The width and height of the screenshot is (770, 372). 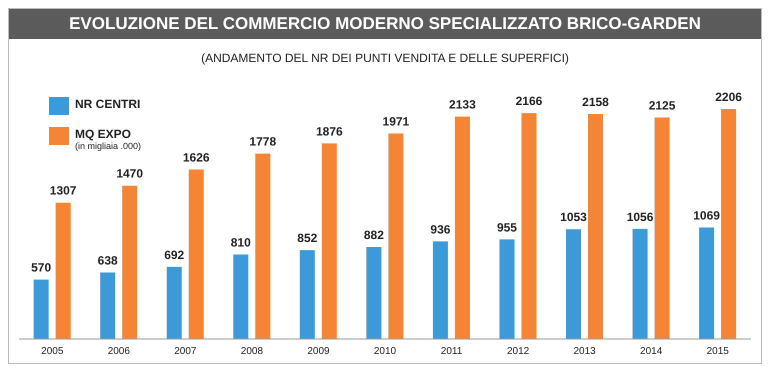 What do you see at coordinates (329, 131) in the screenshot?
I see `data-label: 1876` at bounding box center [329, 131].